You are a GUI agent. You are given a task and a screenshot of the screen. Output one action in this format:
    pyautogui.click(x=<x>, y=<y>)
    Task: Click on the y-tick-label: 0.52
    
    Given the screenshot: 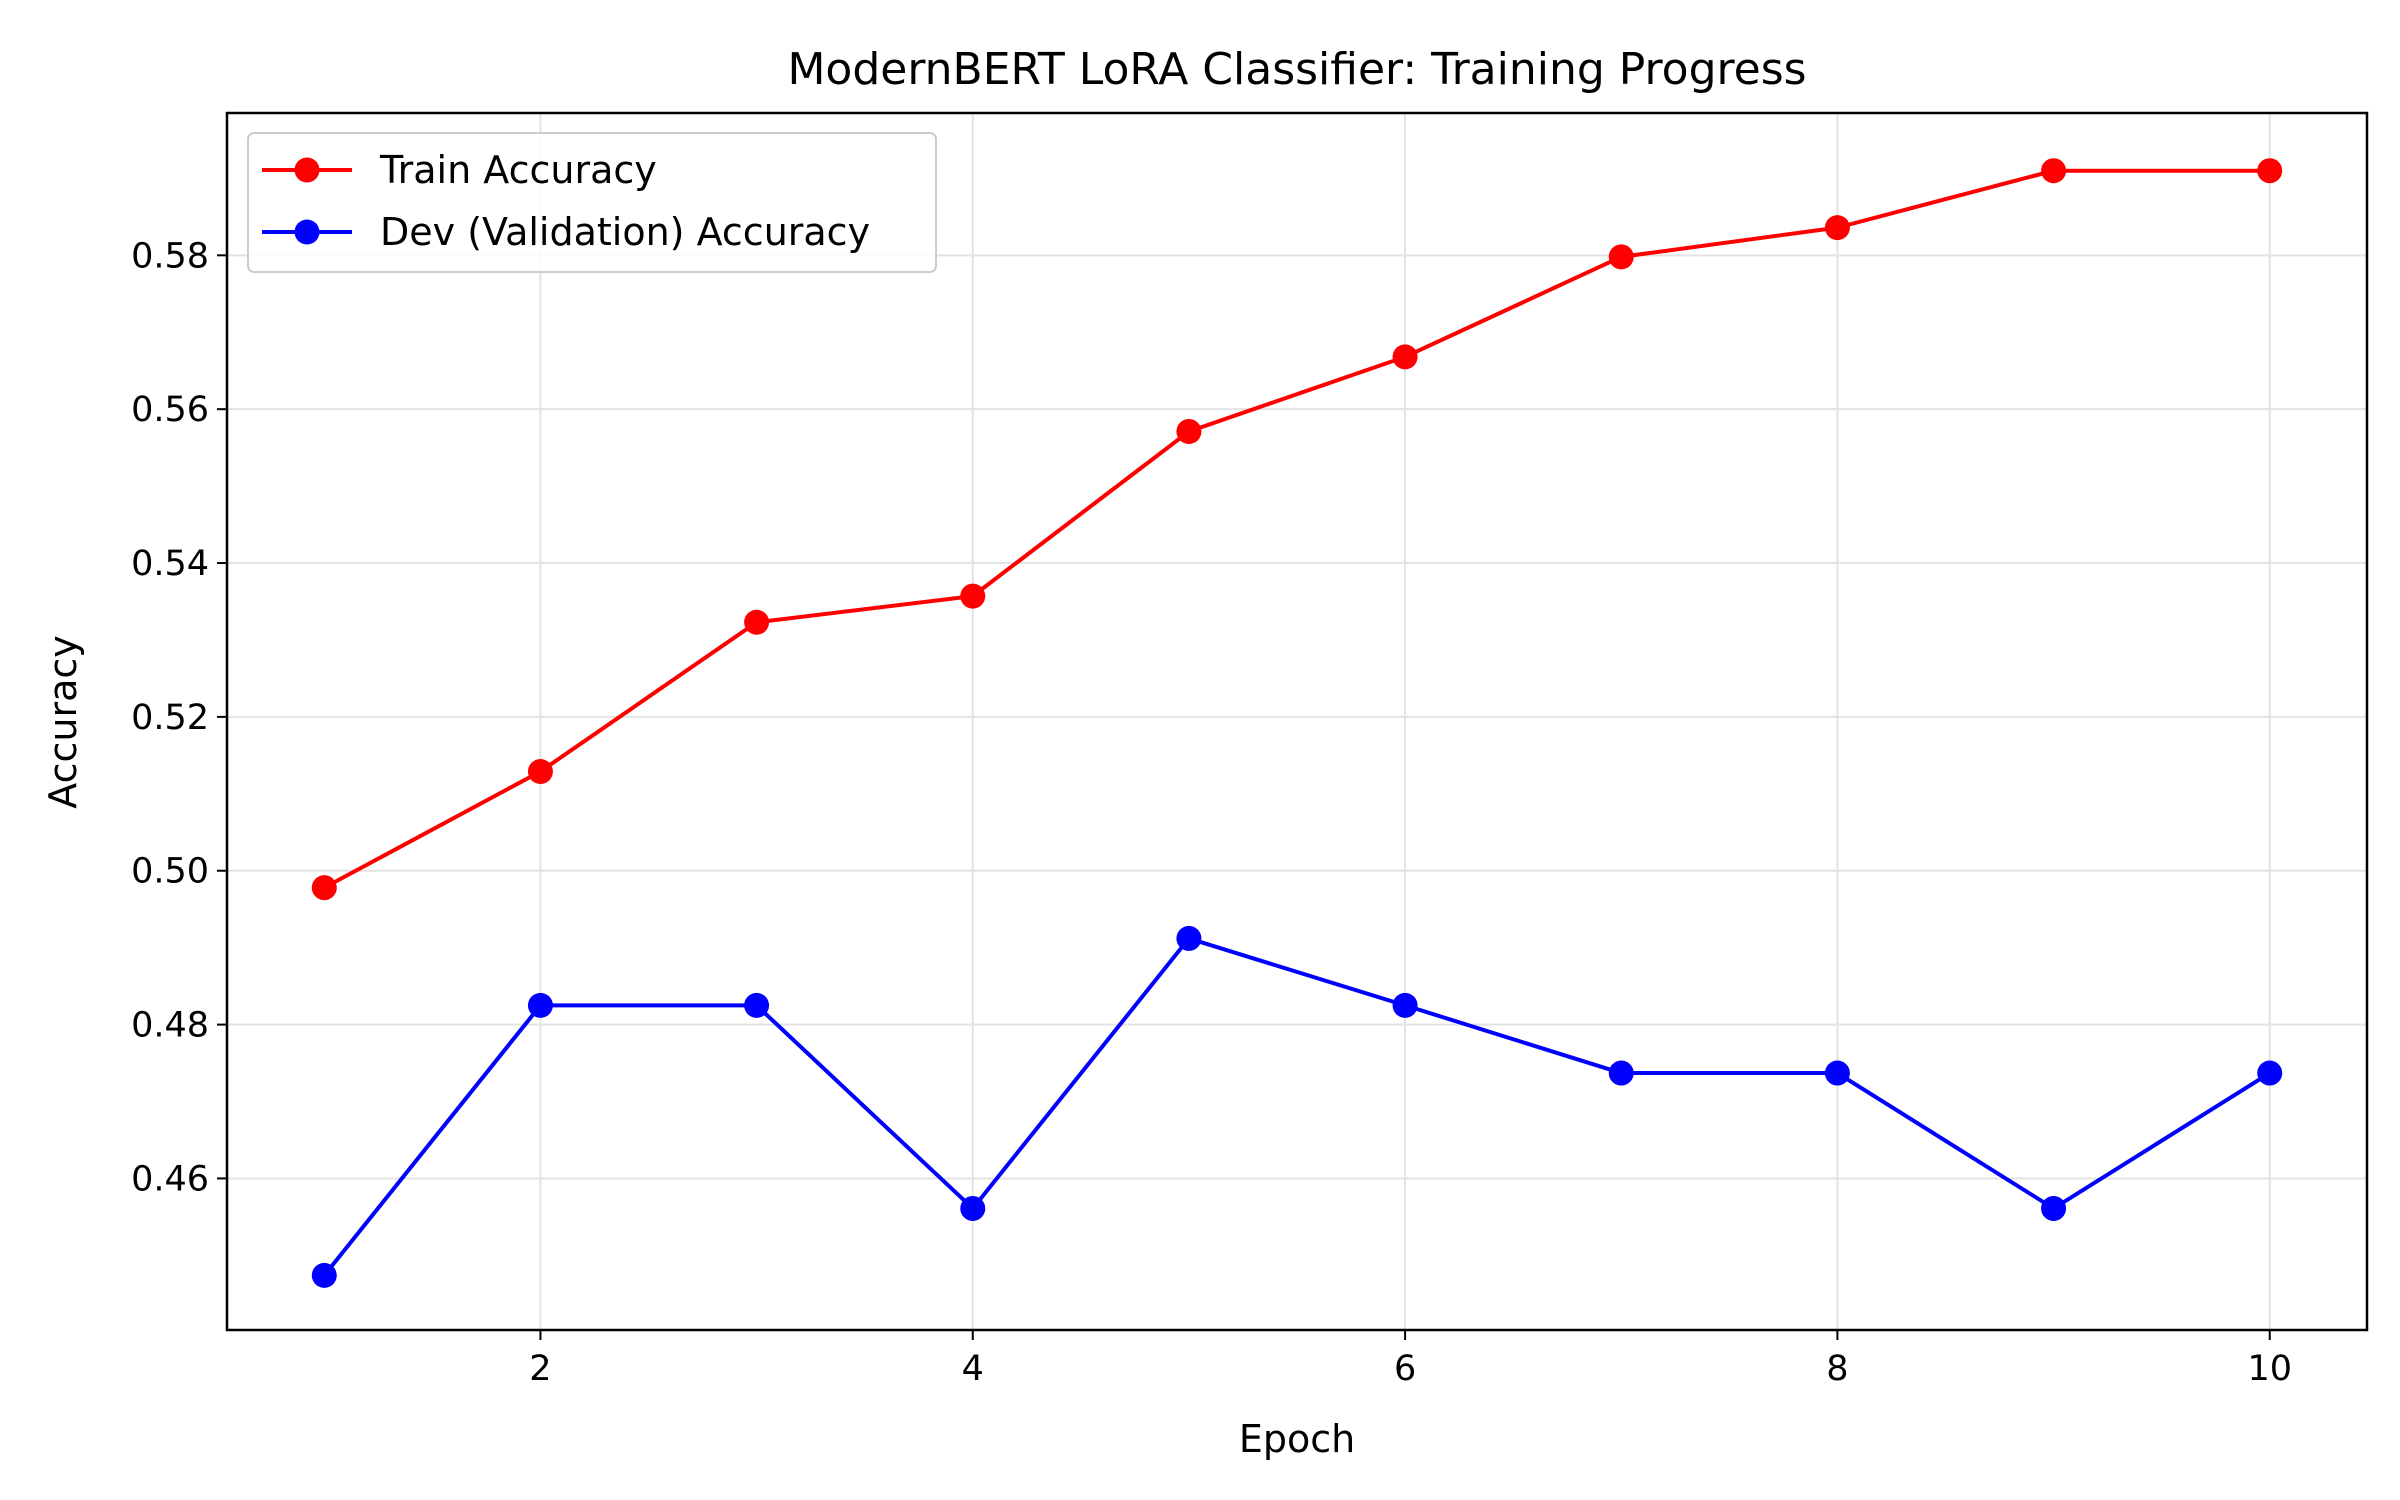 What is the action you would take?
    pyautogui.click(x=170, y=718)
    